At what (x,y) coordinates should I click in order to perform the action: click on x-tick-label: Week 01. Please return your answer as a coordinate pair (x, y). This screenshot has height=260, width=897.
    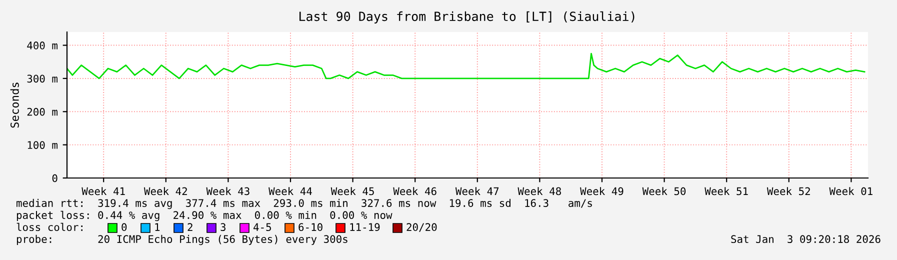
    Looking at the image, I should click on (850, 191).